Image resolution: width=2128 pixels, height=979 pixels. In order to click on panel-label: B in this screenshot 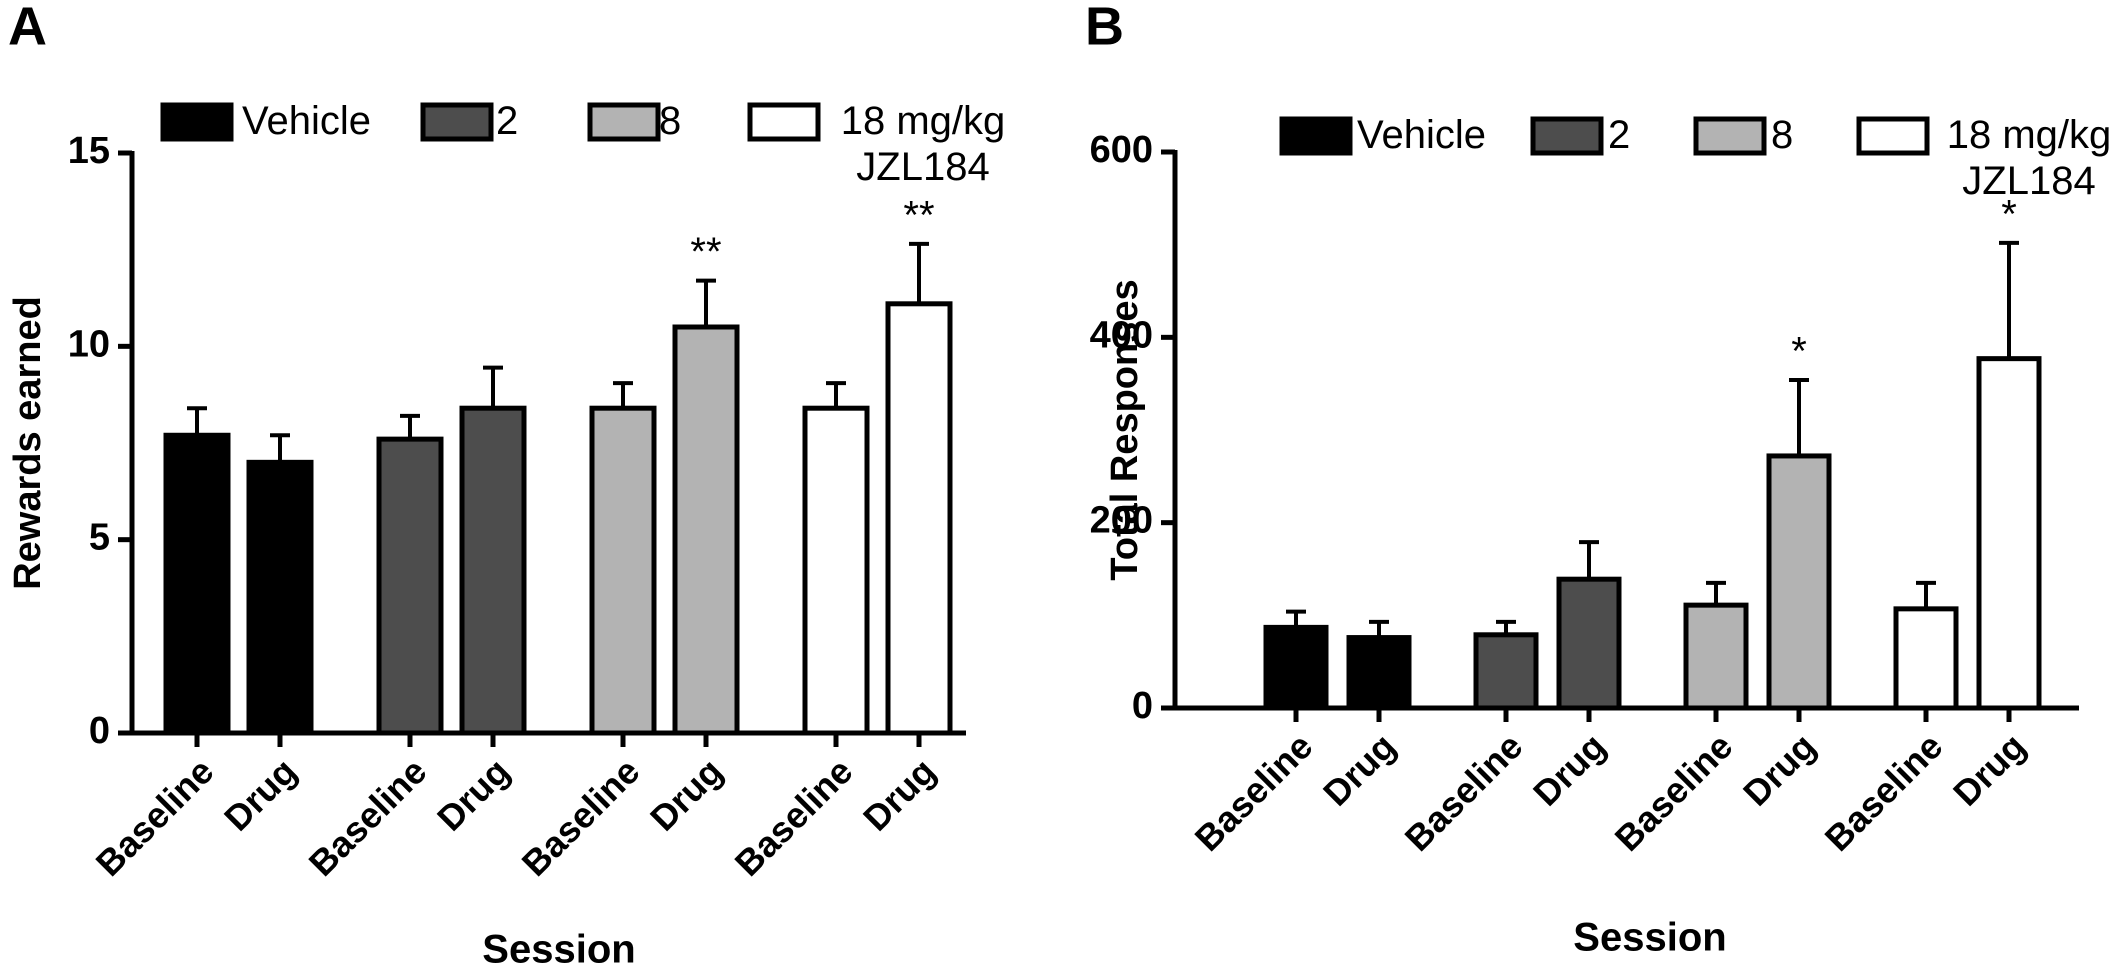, I will do `click(1104, 28)`.